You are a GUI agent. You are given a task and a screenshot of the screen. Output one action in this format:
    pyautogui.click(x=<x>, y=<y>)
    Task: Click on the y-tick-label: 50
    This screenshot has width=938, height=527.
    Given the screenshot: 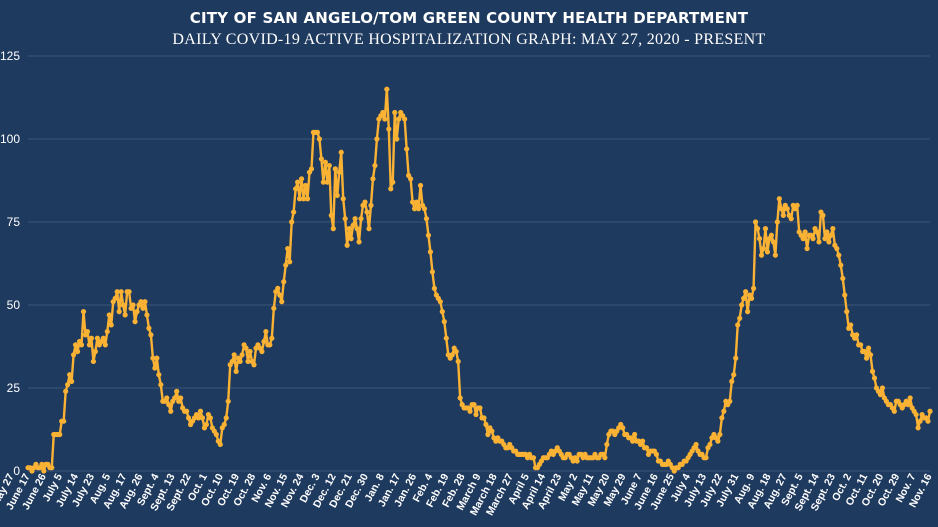 What is the action you would take?
    pyautogui.click(x=14, y=305)
    